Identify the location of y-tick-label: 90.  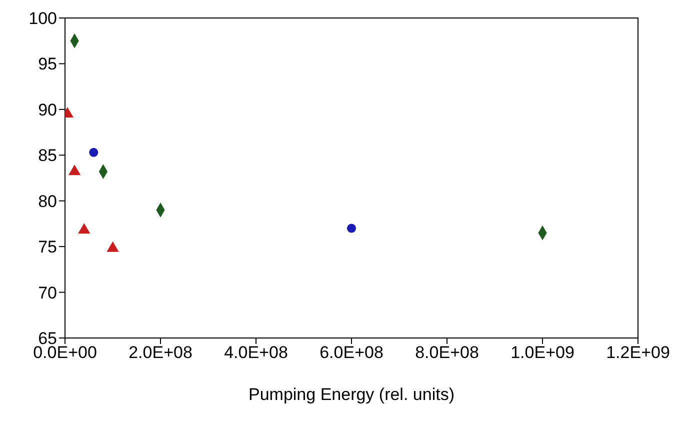
(47, 110).